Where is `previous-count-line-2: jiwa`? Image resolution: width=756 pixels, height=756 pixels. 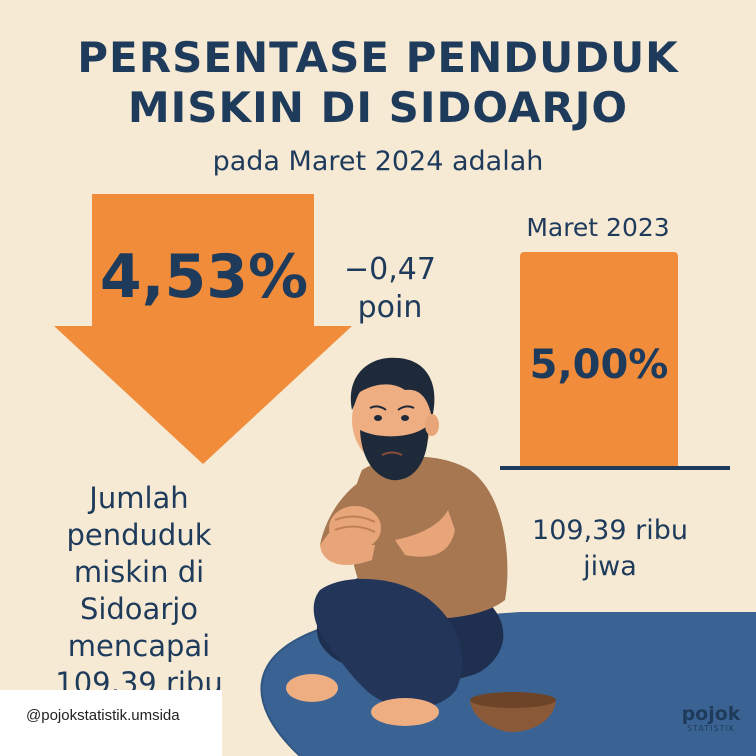
previous-count-line-2: jiwa is located at coordinates (610, 566).